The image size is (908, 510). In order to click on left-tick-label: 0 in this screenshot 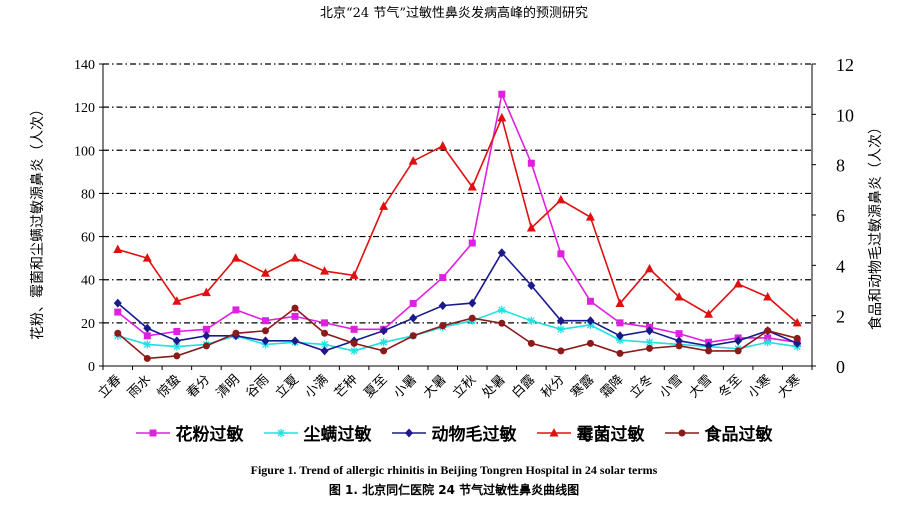, I will do `click(91, 367)`.